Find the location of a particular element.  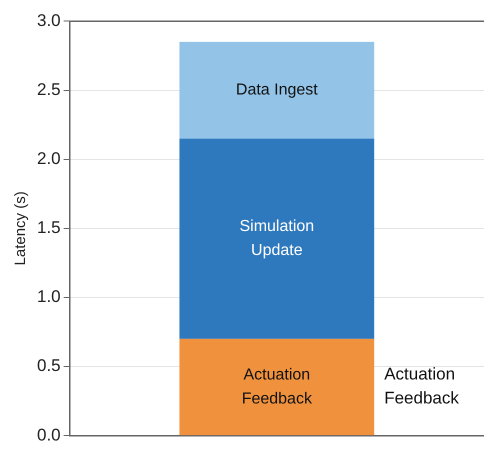

y-tick-label: 0.0 is located at coordinates (48, 434).